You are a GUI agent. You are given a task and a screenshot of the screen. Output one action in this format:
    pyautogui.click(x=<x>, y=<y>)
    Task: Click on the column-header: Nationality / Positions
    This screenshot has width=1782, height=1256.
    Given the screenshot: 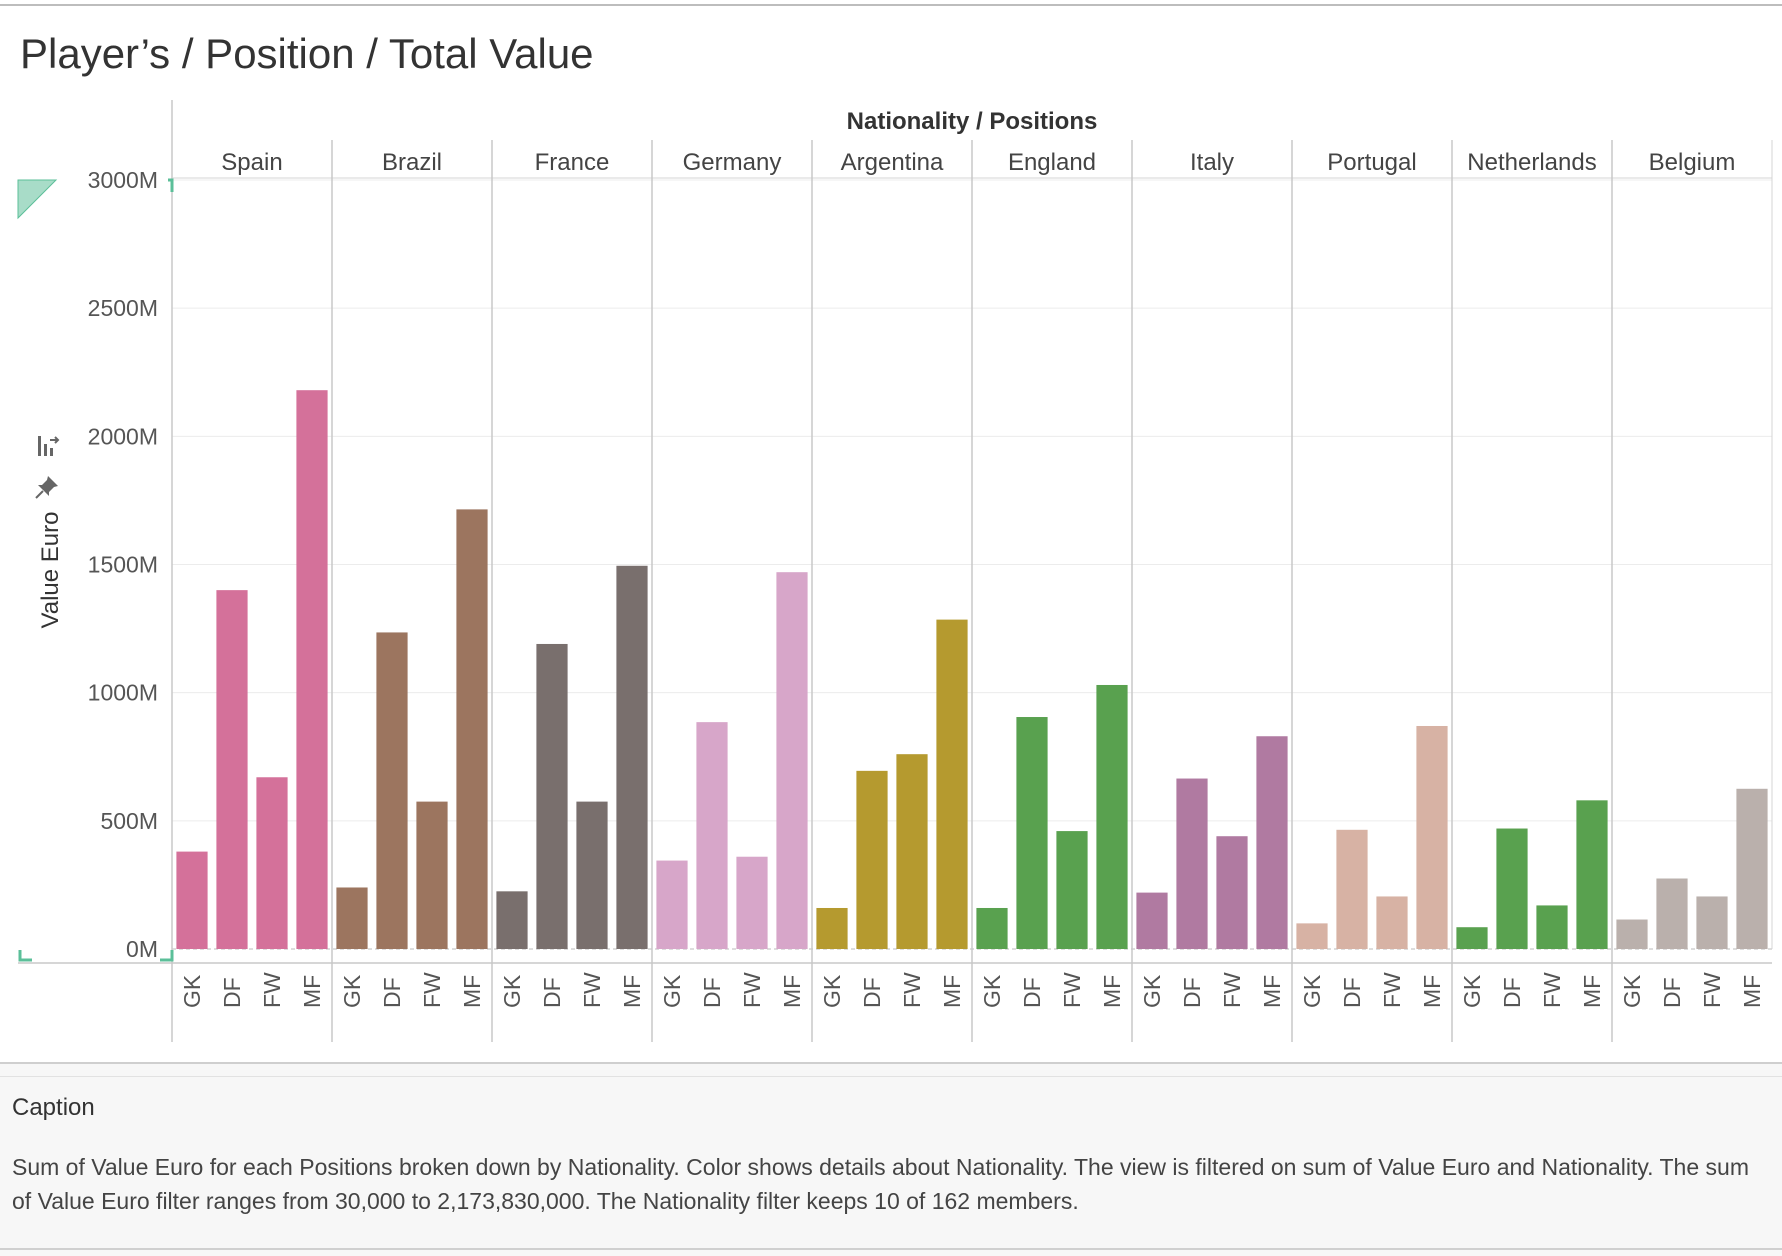 What is the action you would take?
    pyautogui.click(x=972, y=121)
    